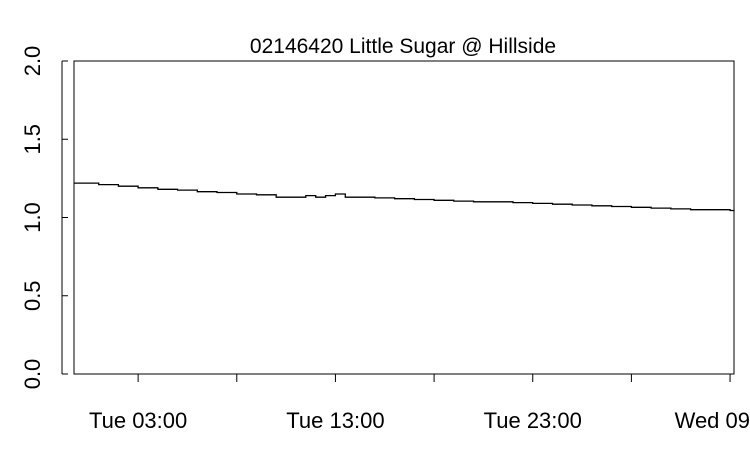 The image size is (750, 450). I want to click on y-tick-label: 0.5, so click(32, 295).